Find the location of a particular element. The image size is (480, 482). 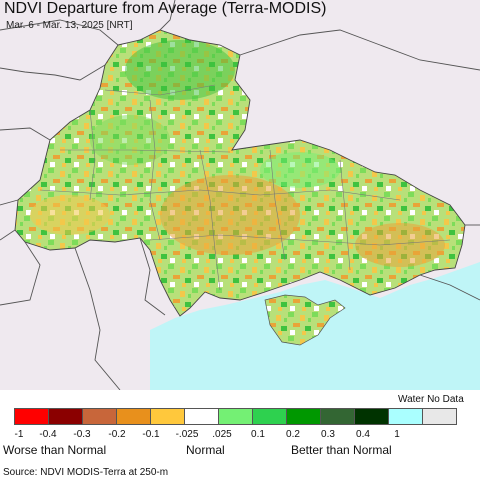

legend-category-better: Better than Normal is located at coordinates (341, 450).